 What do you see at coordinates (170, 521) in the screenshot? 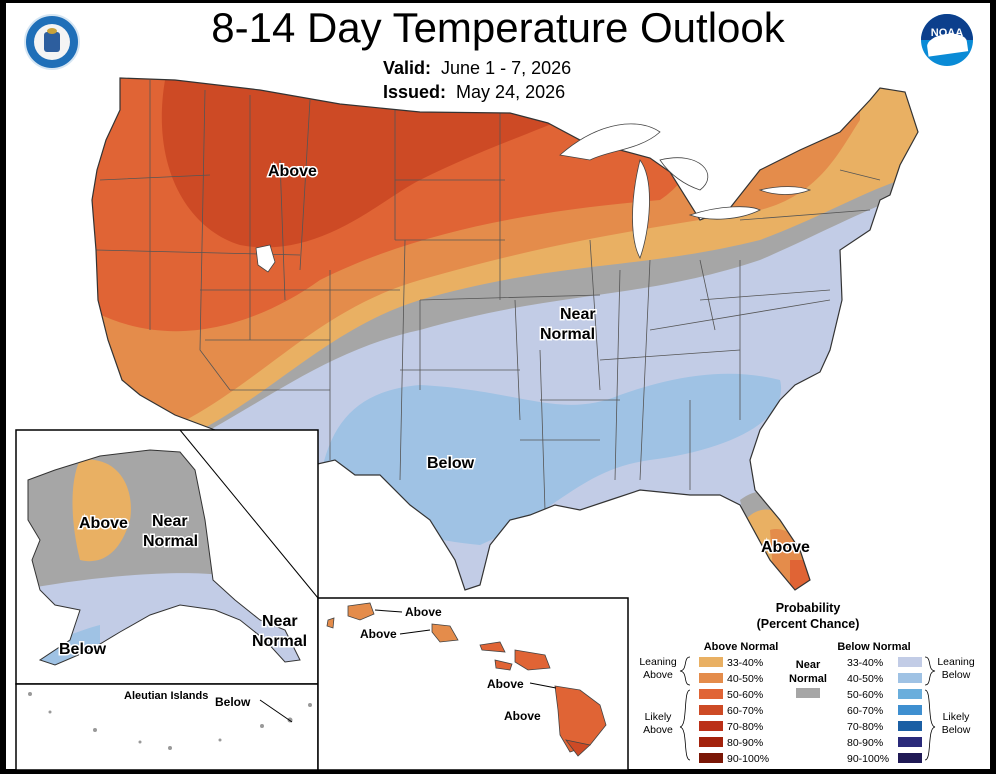
I see `alaska-near-label: Near` at bounding box center [170, 521].